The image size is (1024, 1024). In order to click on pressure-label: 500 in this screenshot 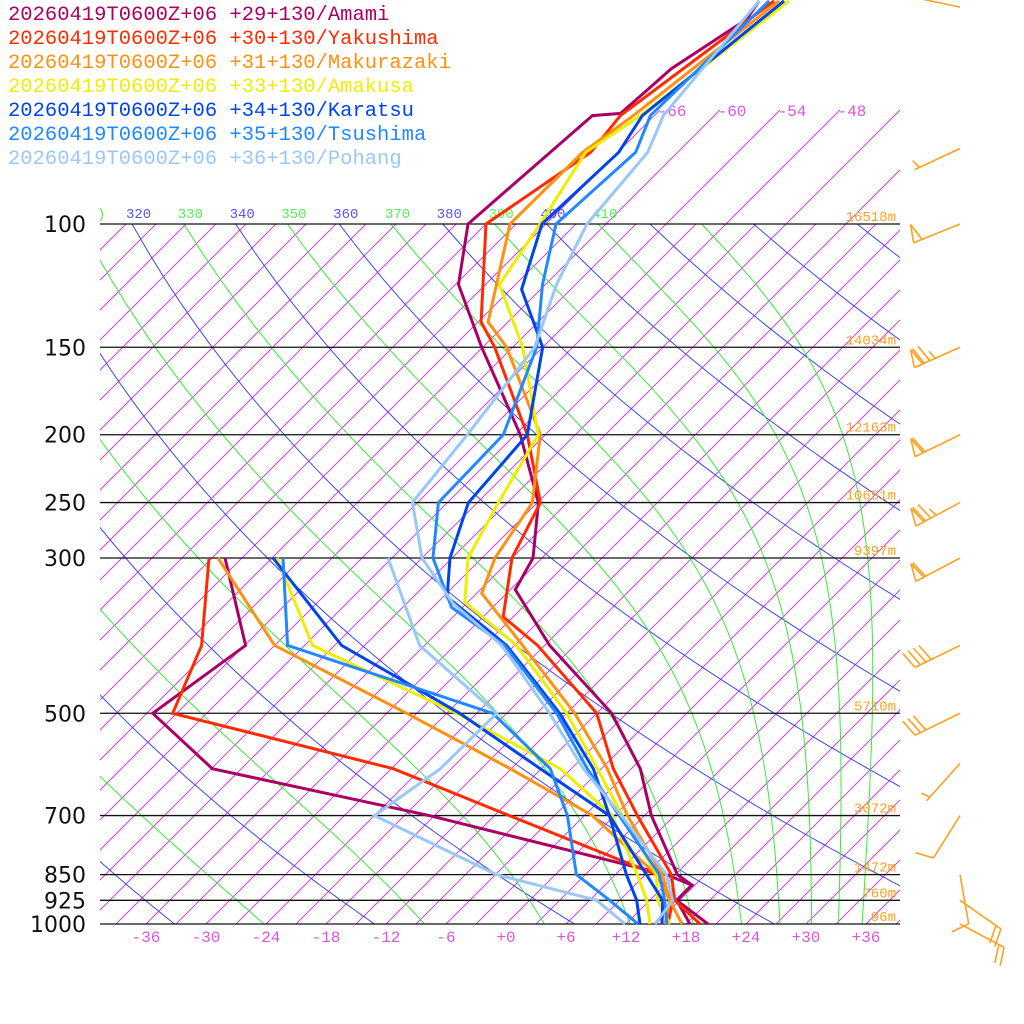, I will do `click(65, 714)`.